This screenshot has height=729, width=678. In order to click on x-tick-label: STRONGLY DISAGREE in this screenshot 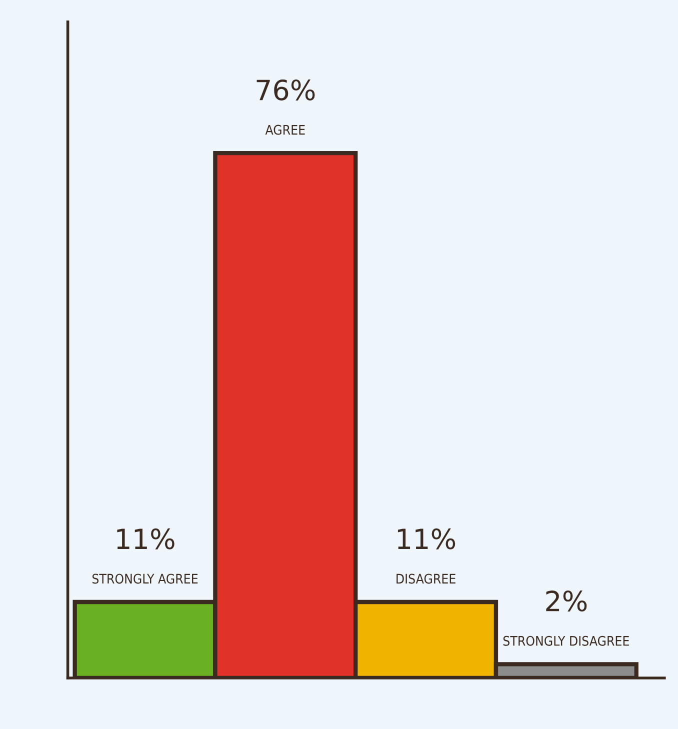, I will do `click(566, 641)`.